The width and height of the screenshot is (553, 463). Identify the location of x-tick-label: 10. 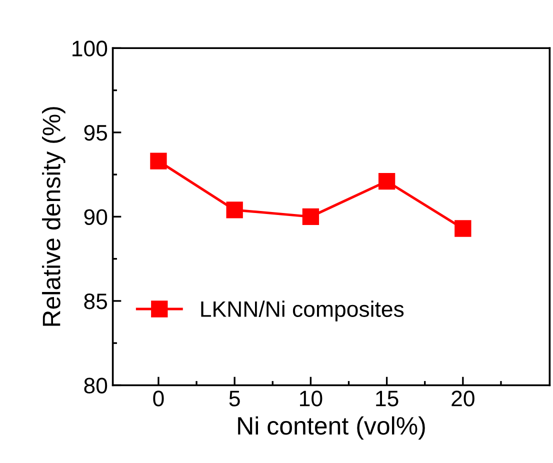
(311, 398).